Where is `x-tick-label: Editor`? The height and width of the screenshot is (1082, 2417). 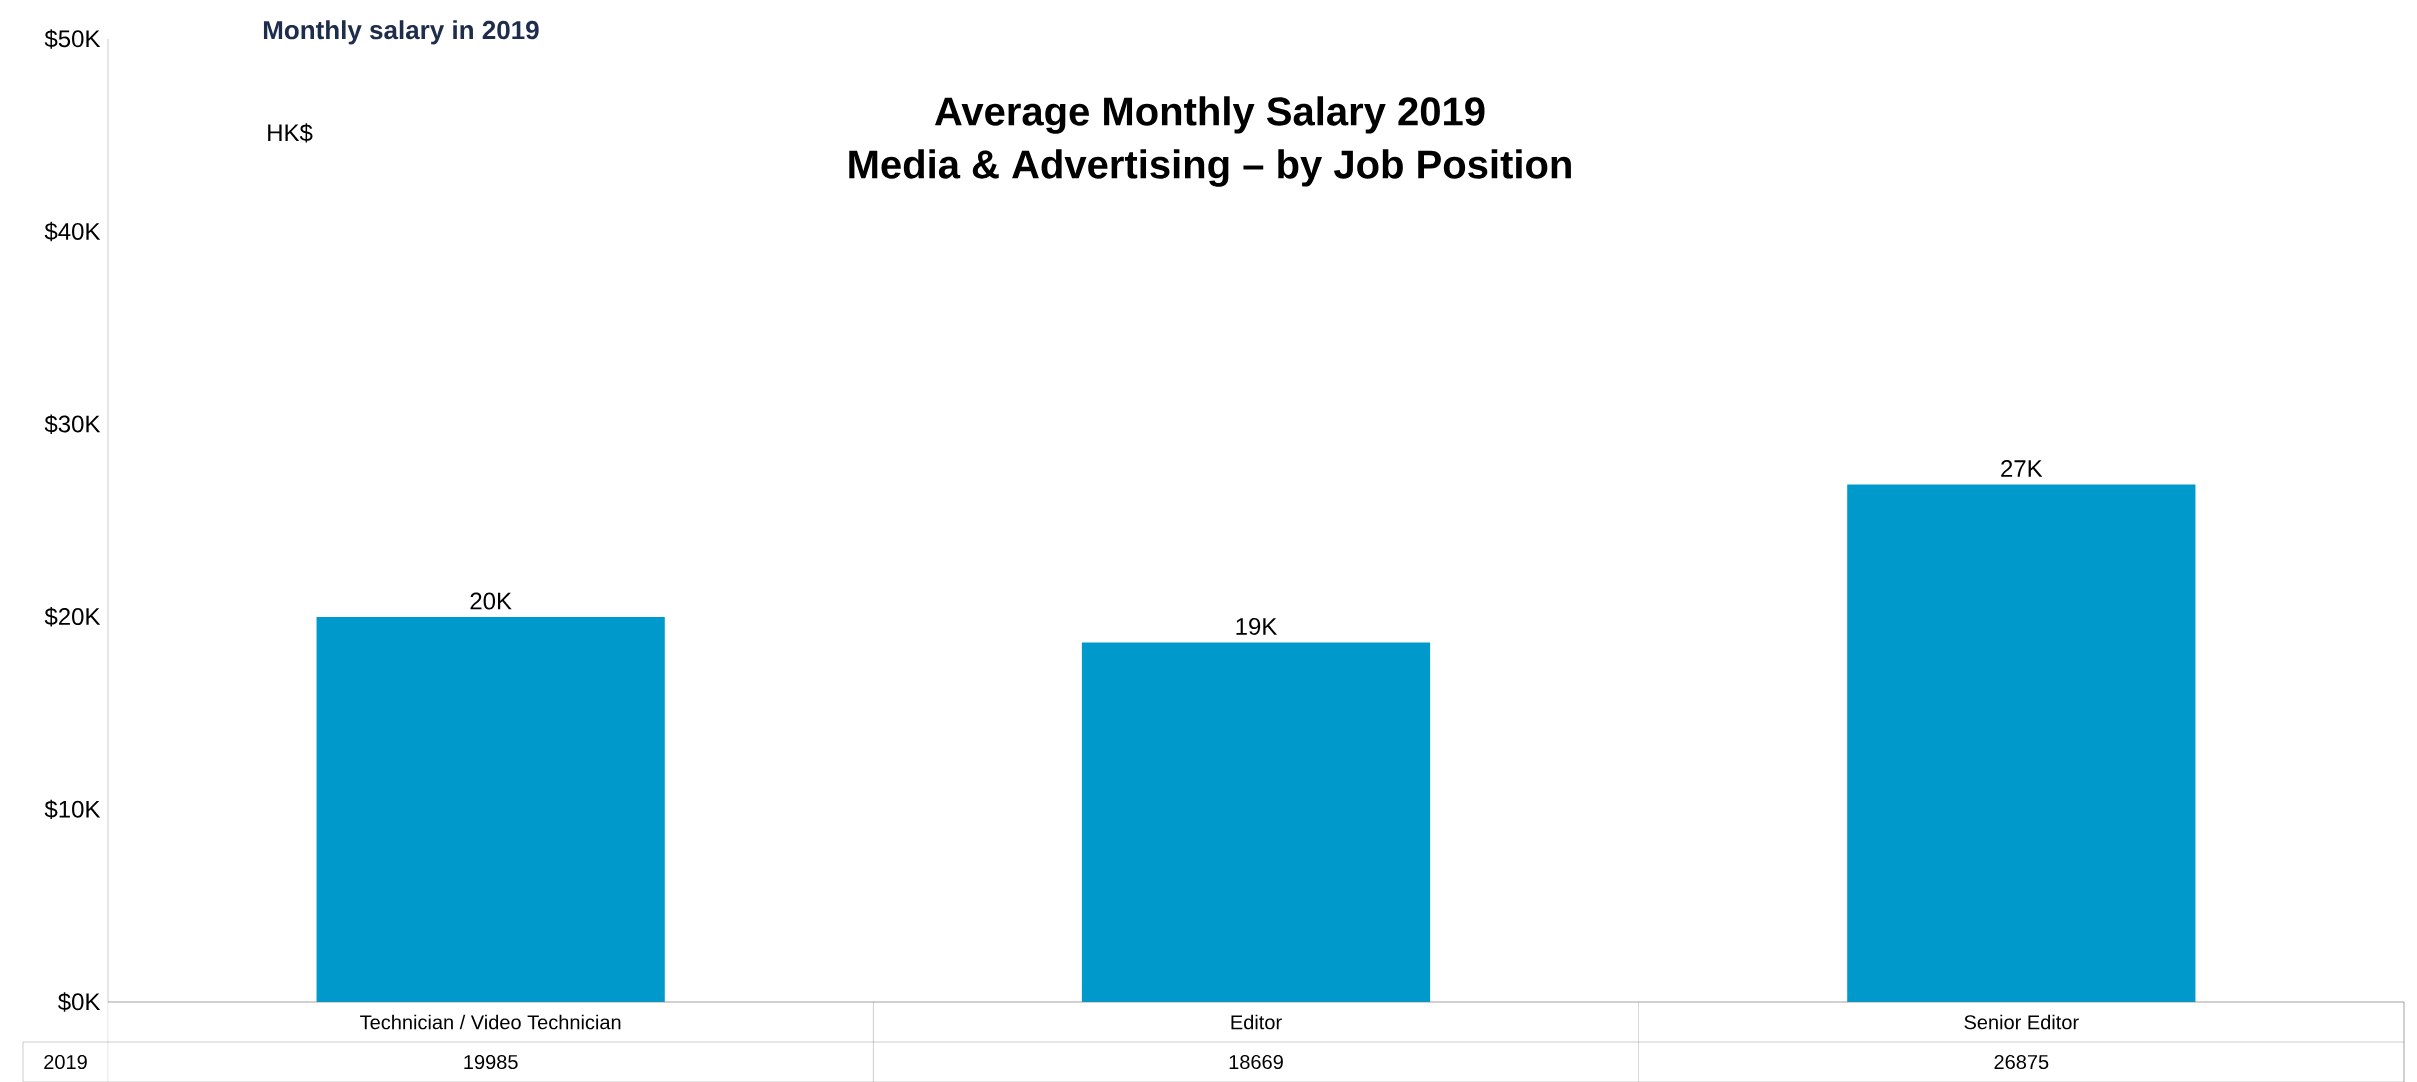
x-tick-label: Editor is located at coordinates (1256, 1022).